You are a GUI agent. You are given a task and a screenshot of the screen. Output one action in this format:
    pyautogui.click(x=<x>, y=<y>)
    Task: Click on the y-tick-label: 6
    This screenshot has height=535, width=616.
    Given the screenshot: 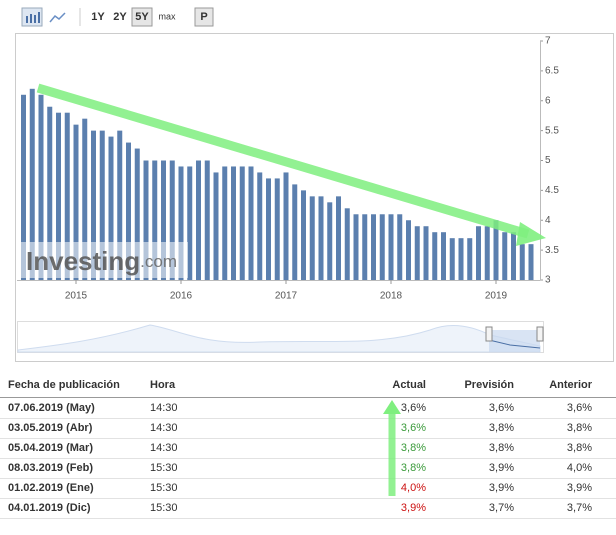 What is the action you would take?
    pyautogui.click(x=548, y=100)
    